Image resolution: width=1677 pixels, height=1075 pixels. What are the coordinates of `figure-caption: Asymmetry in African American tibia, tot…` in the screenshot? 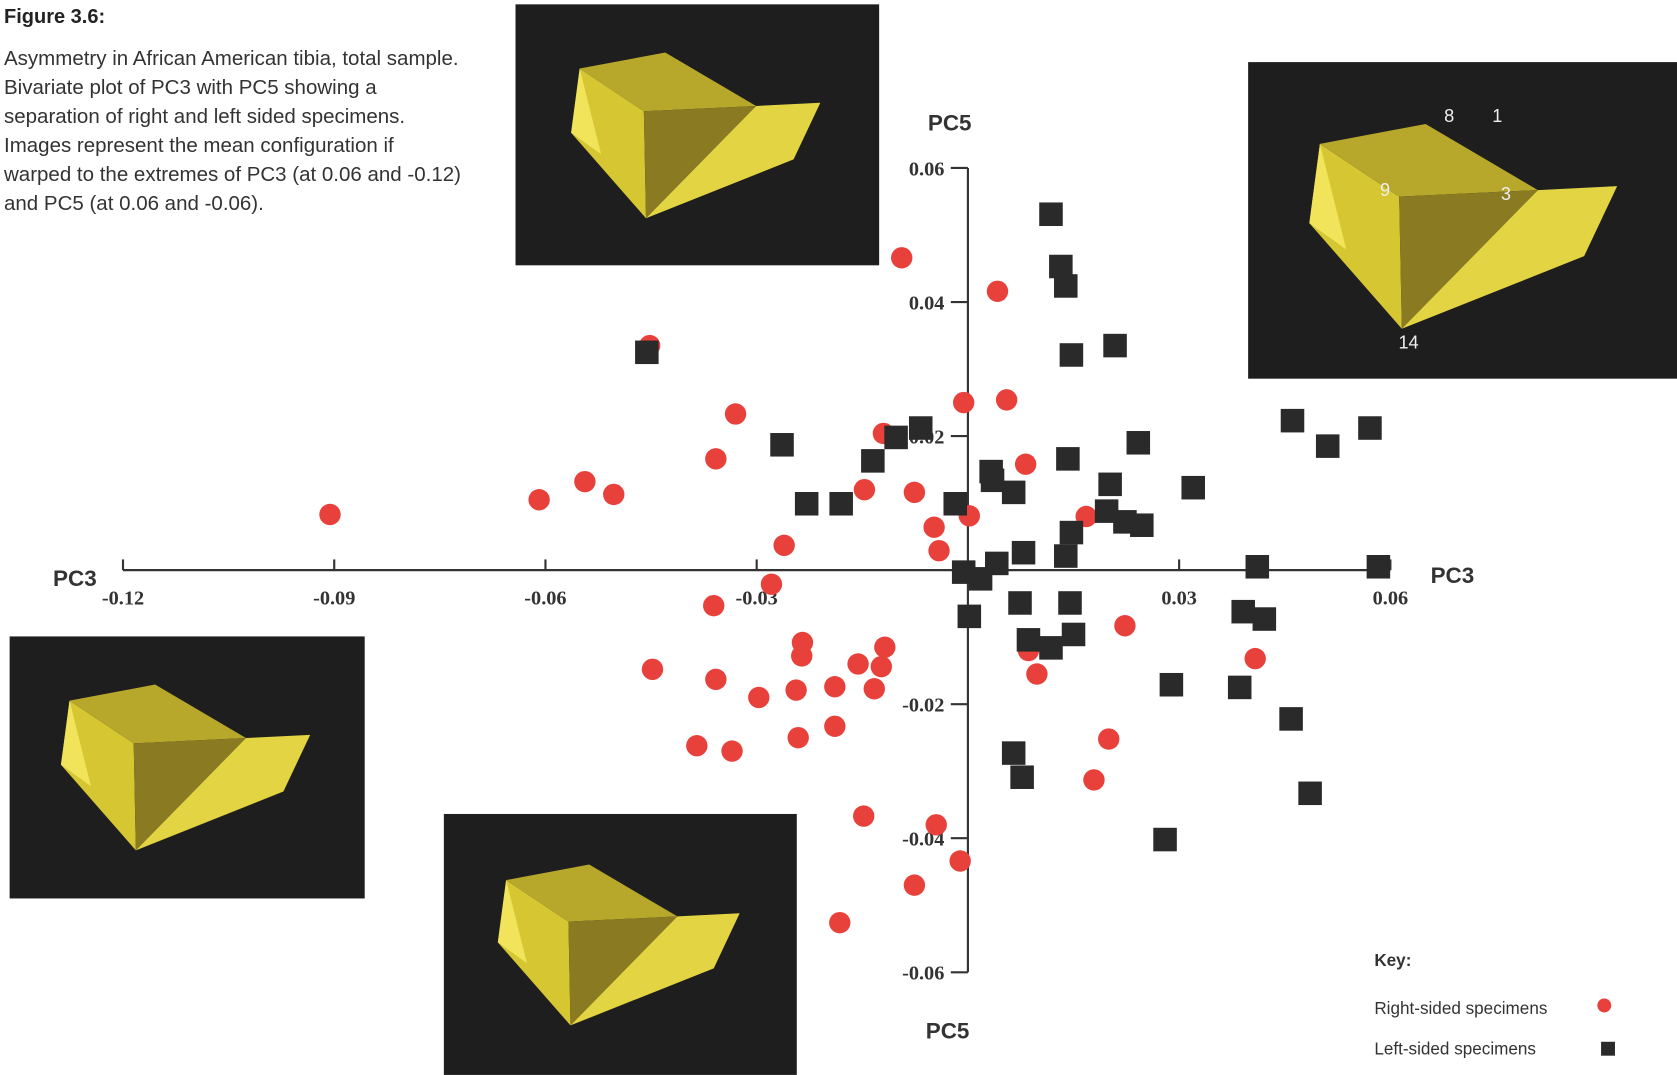 It's located at (232, 131).